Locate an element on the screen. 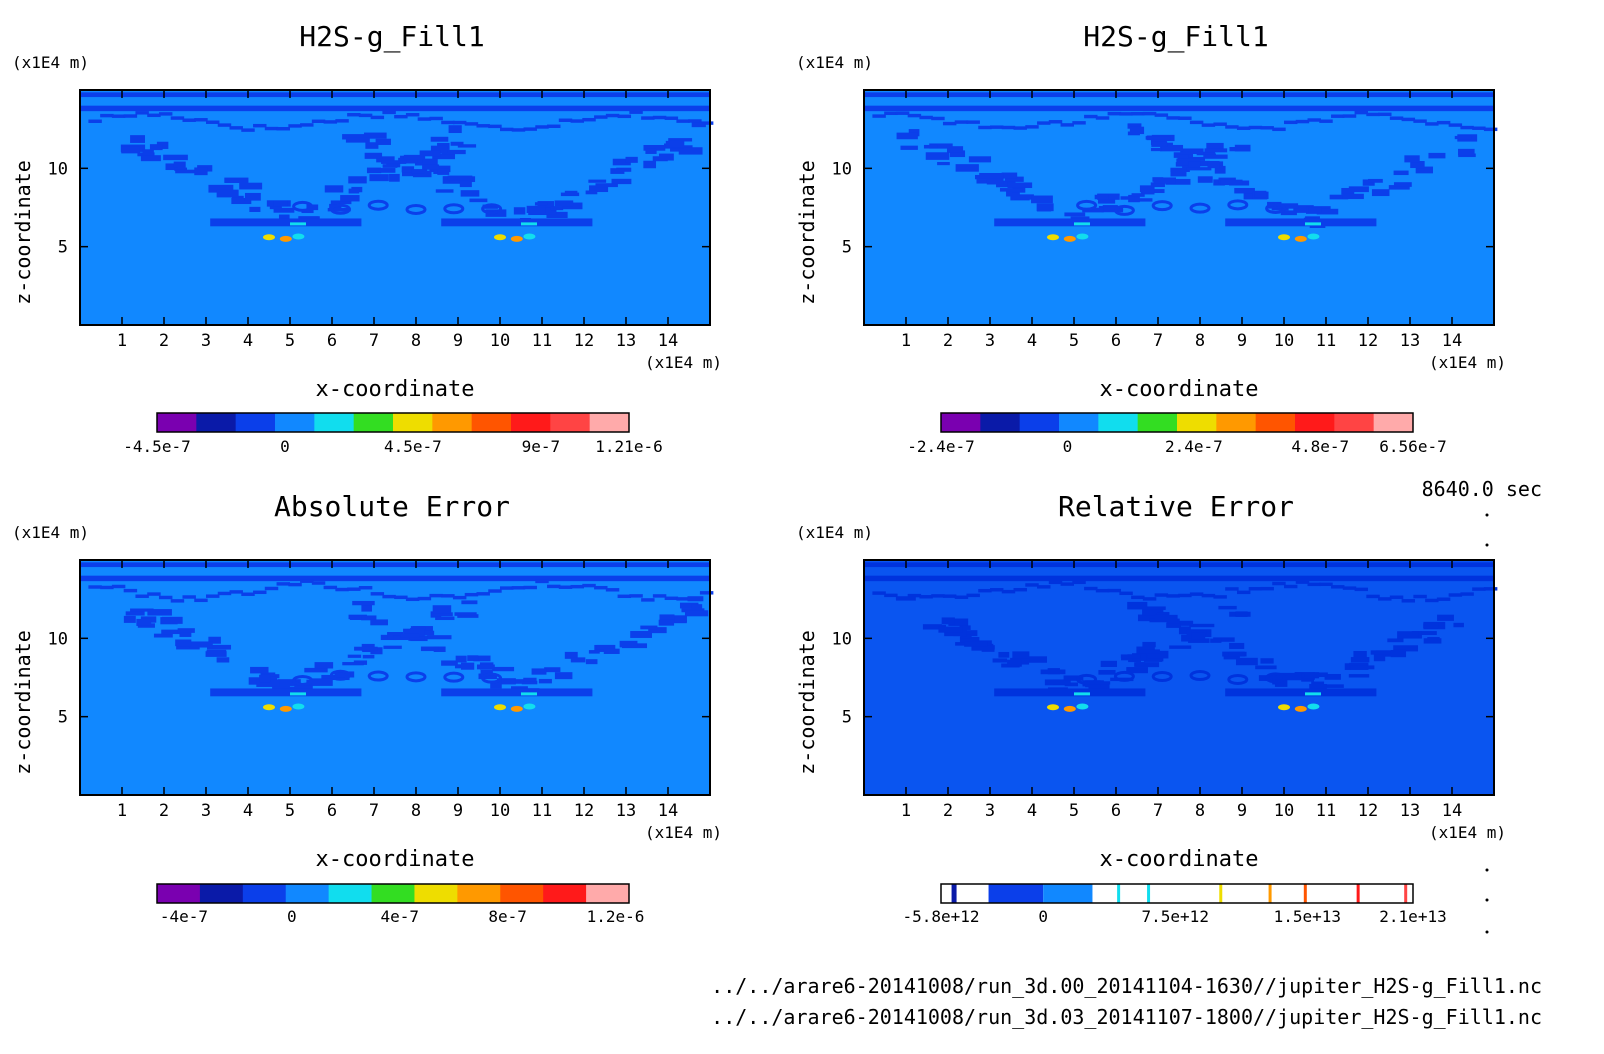  colorbar-tick-label: 8e-7 is located at coordinates (507, 916).